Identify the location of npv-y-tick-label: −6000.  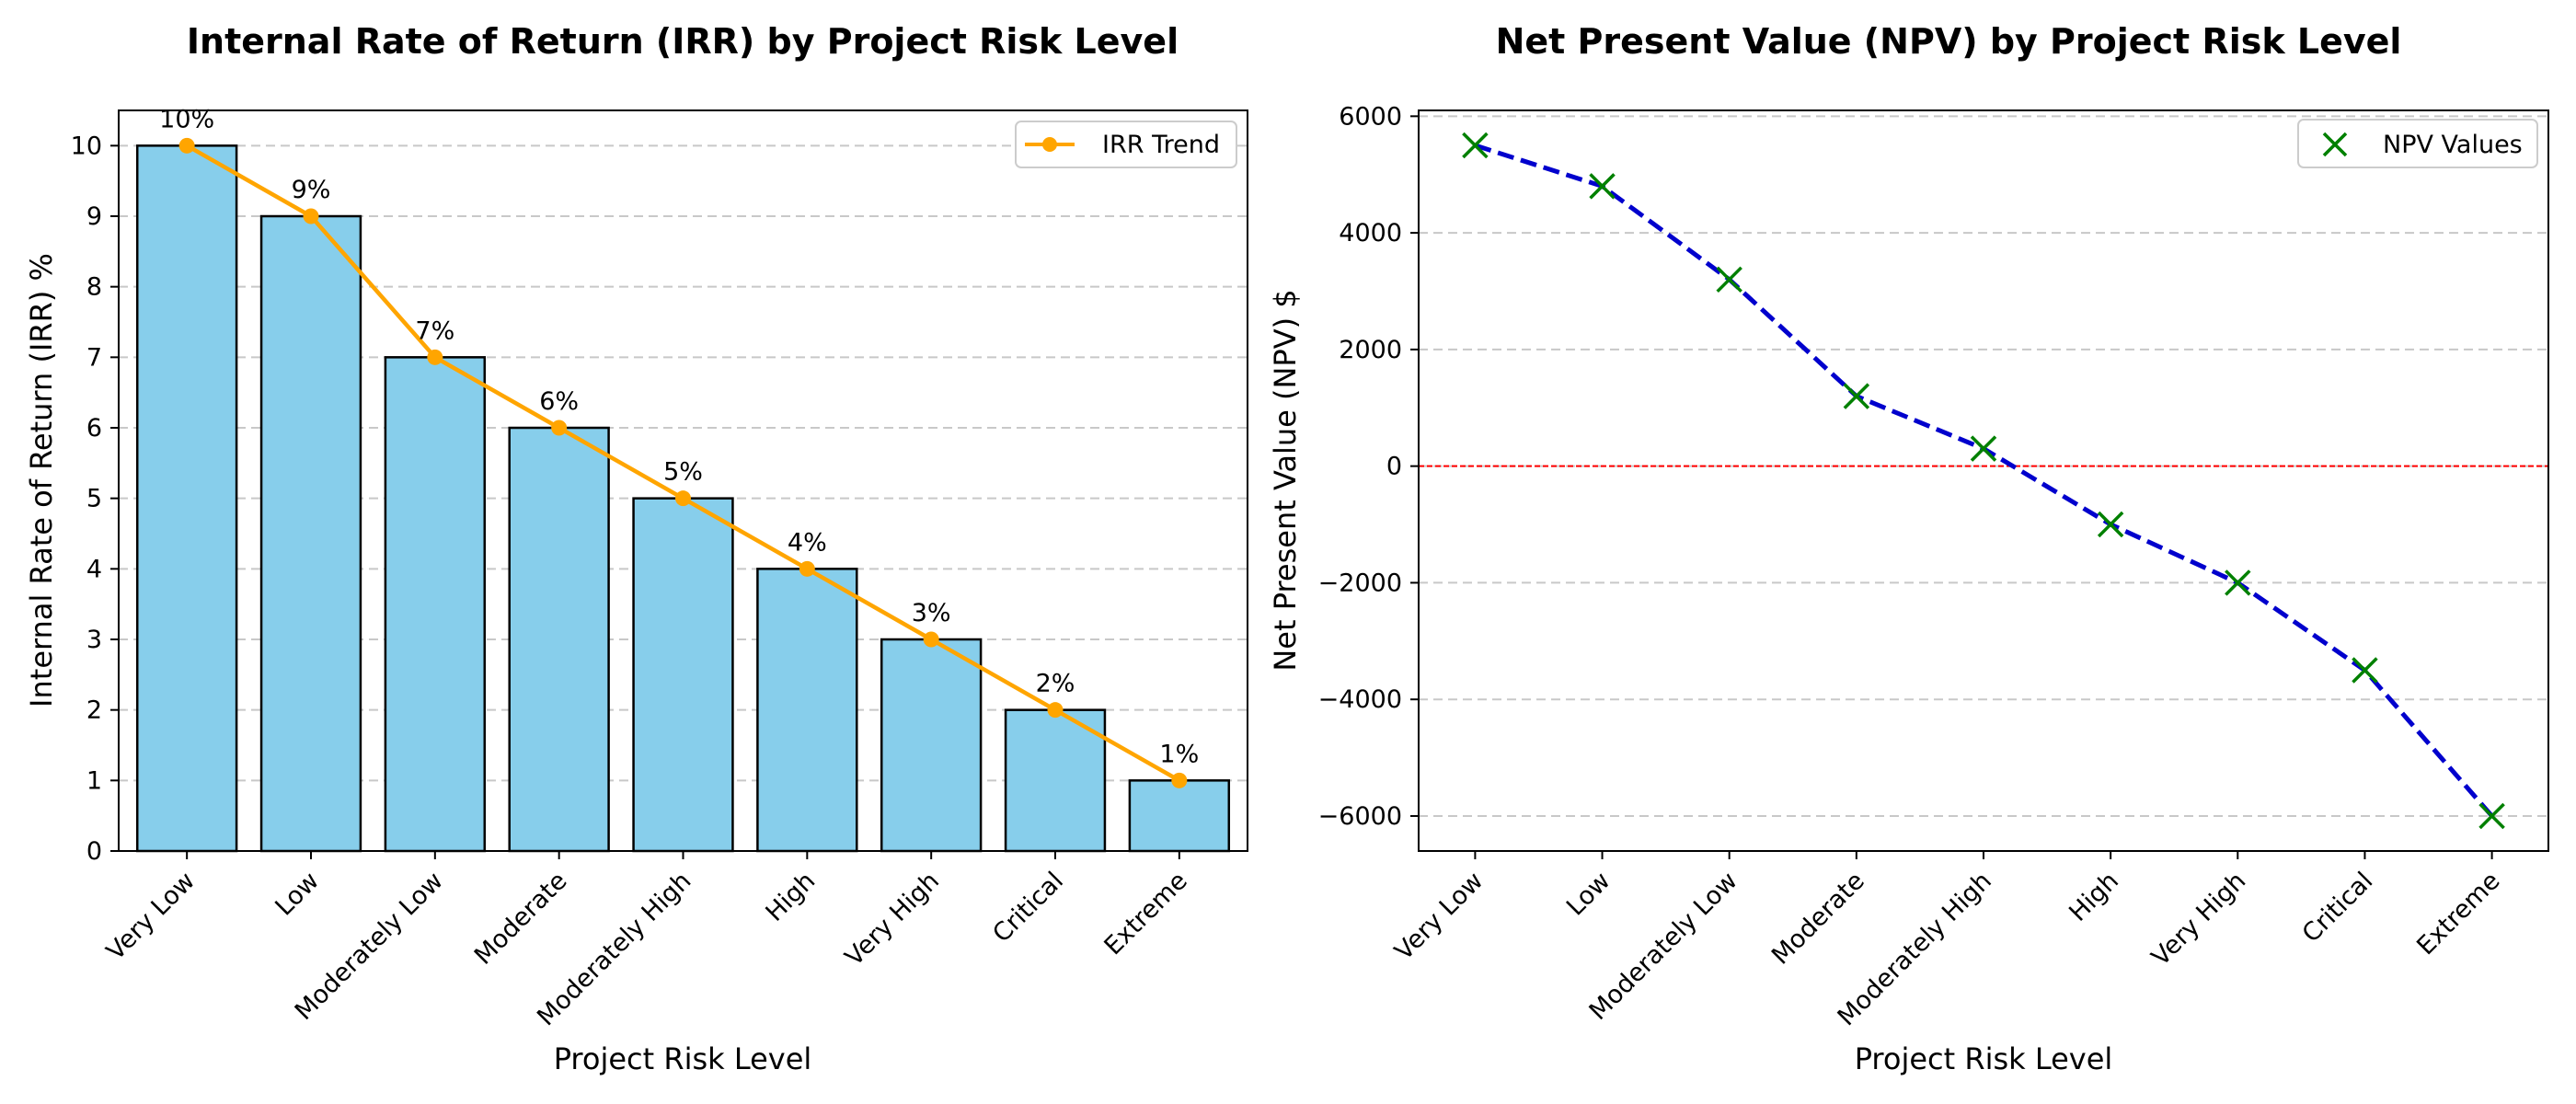
(1360, 816).